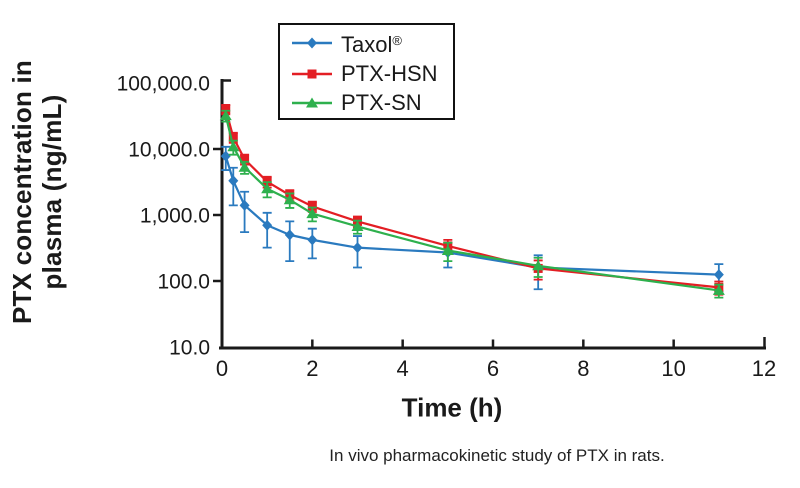 The width and height of the screenshot is (800, 488). I want to click on legend-item-ptx-sn: PTX-SN, so click(372, 103).